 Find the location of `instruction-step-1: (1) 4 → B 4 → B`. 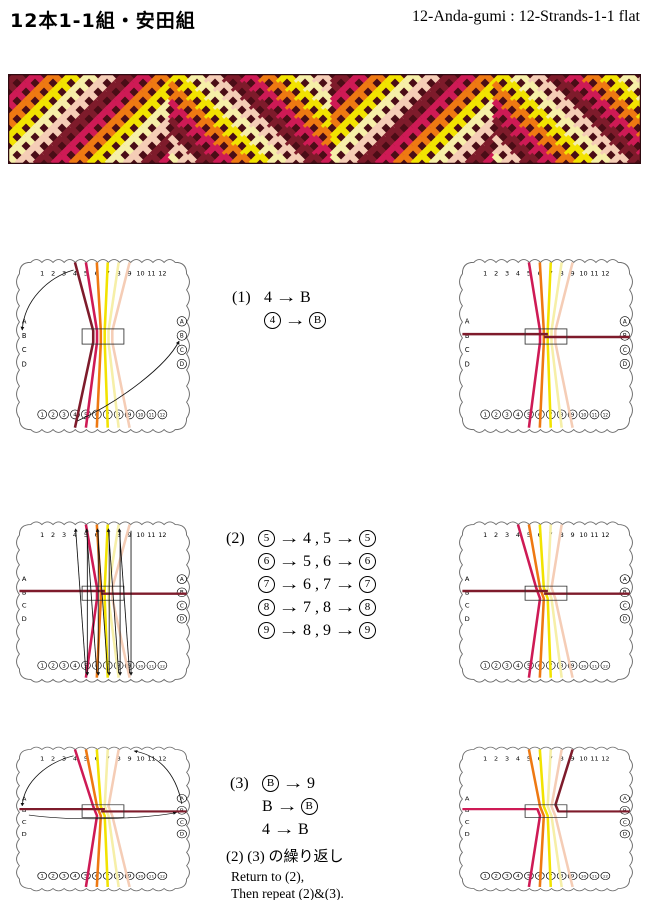

instruction-step-1: (1) 4 → B 4 → B is located at coordinates (280, 309).